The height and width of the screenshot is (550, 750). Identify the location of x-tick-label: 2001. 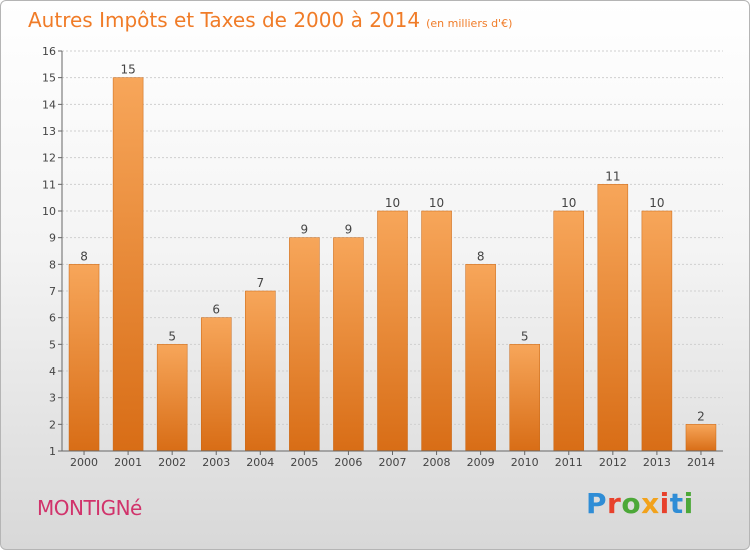
(128, 462).